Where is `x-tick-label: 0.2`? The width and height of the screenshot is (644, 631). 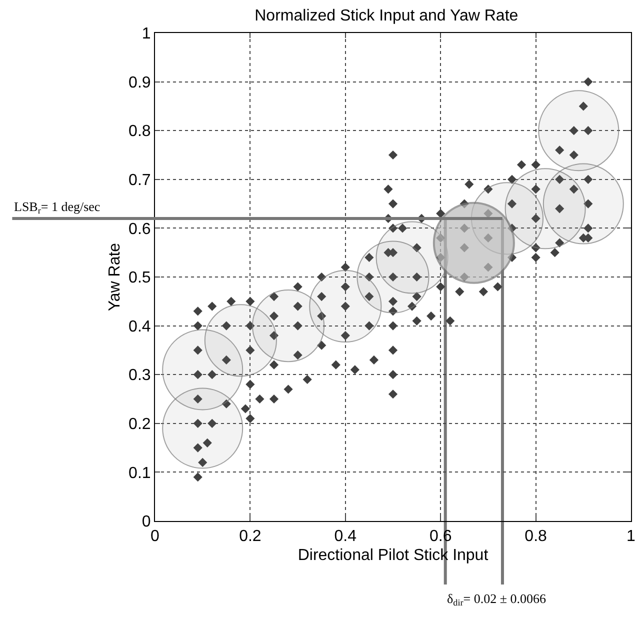 x-tick-label: 0.2 is located at coordinates (250, 537).